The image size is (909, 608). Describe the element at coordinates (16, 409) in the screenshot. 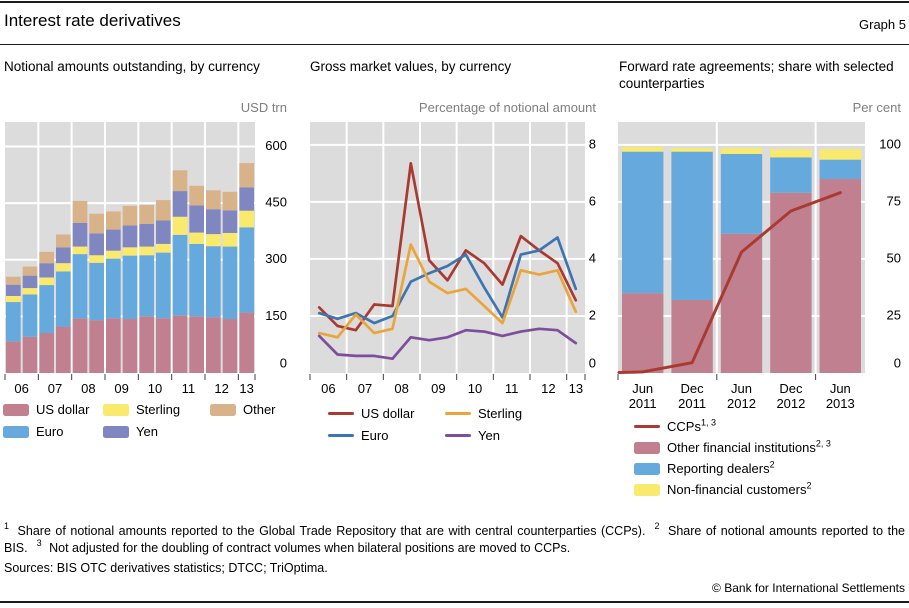

I see `us-dollar-swatch` at that location.